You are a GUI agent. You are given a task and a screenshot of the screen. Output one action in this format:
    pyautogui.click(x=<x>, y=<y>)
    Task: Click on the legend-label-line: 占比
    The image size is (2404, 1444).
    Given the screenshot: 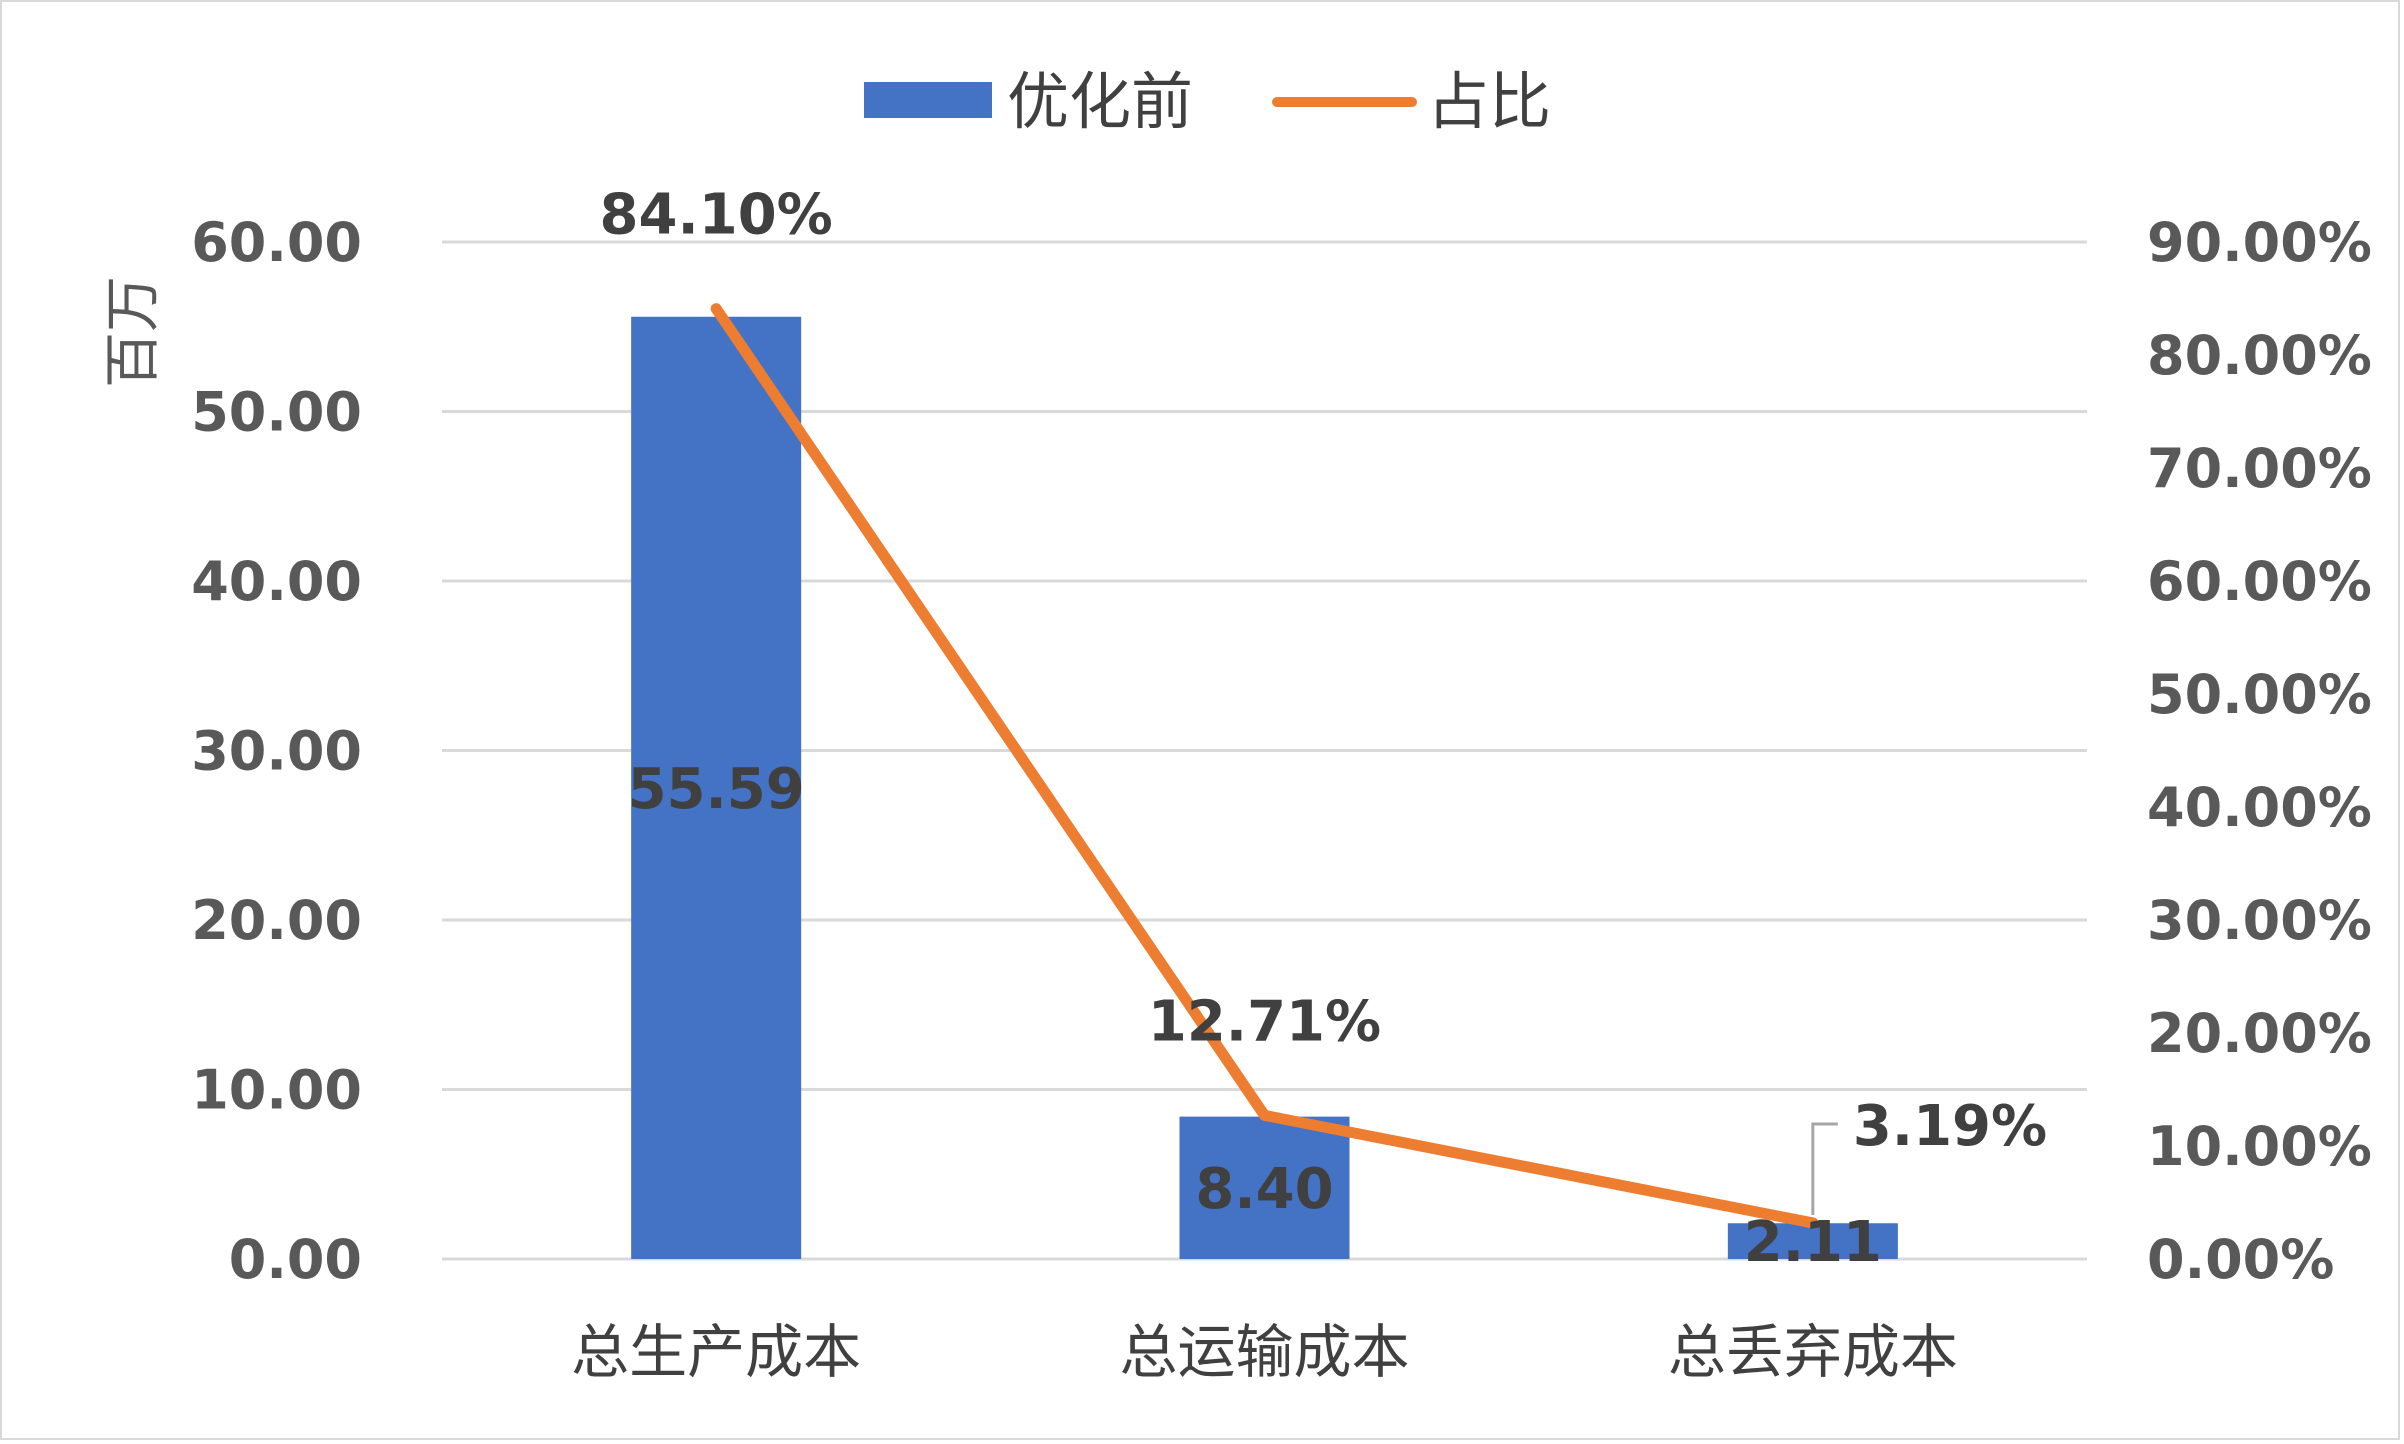 What is the action you would take?
    pyautogui.click(x=1489, y=101)
    